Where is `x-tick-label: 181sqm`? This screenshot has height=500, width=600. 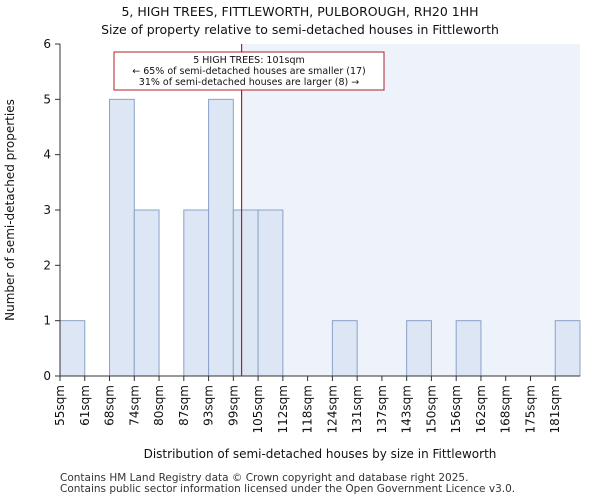 x-tick-label: 181sqm is located at coordinates (555, 409).